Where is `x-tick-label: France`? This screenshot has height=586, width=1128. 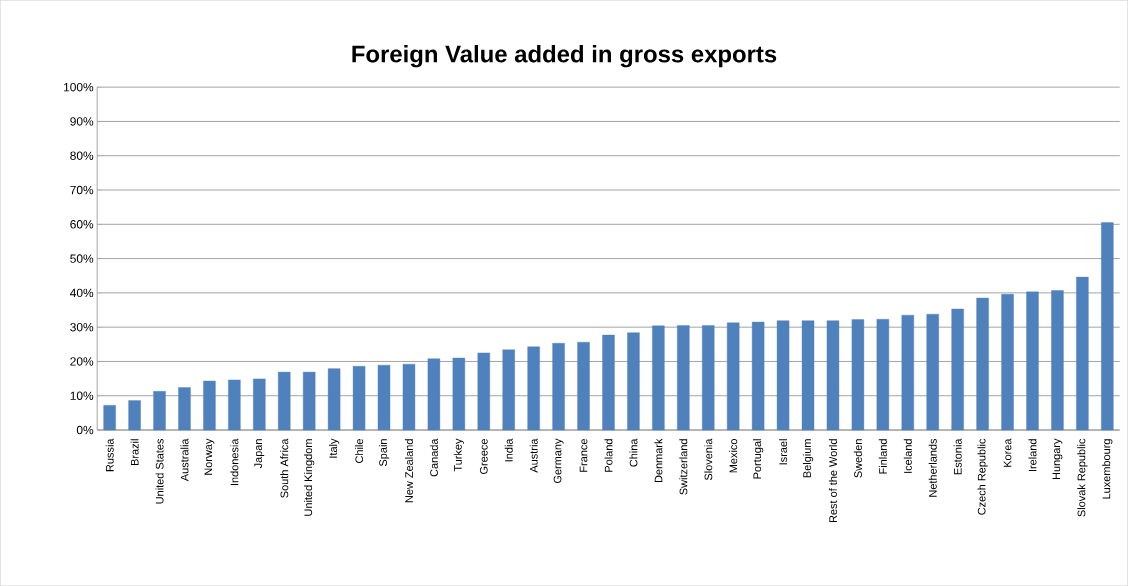
x-tick-label: France is located at coordinates (583, 455).